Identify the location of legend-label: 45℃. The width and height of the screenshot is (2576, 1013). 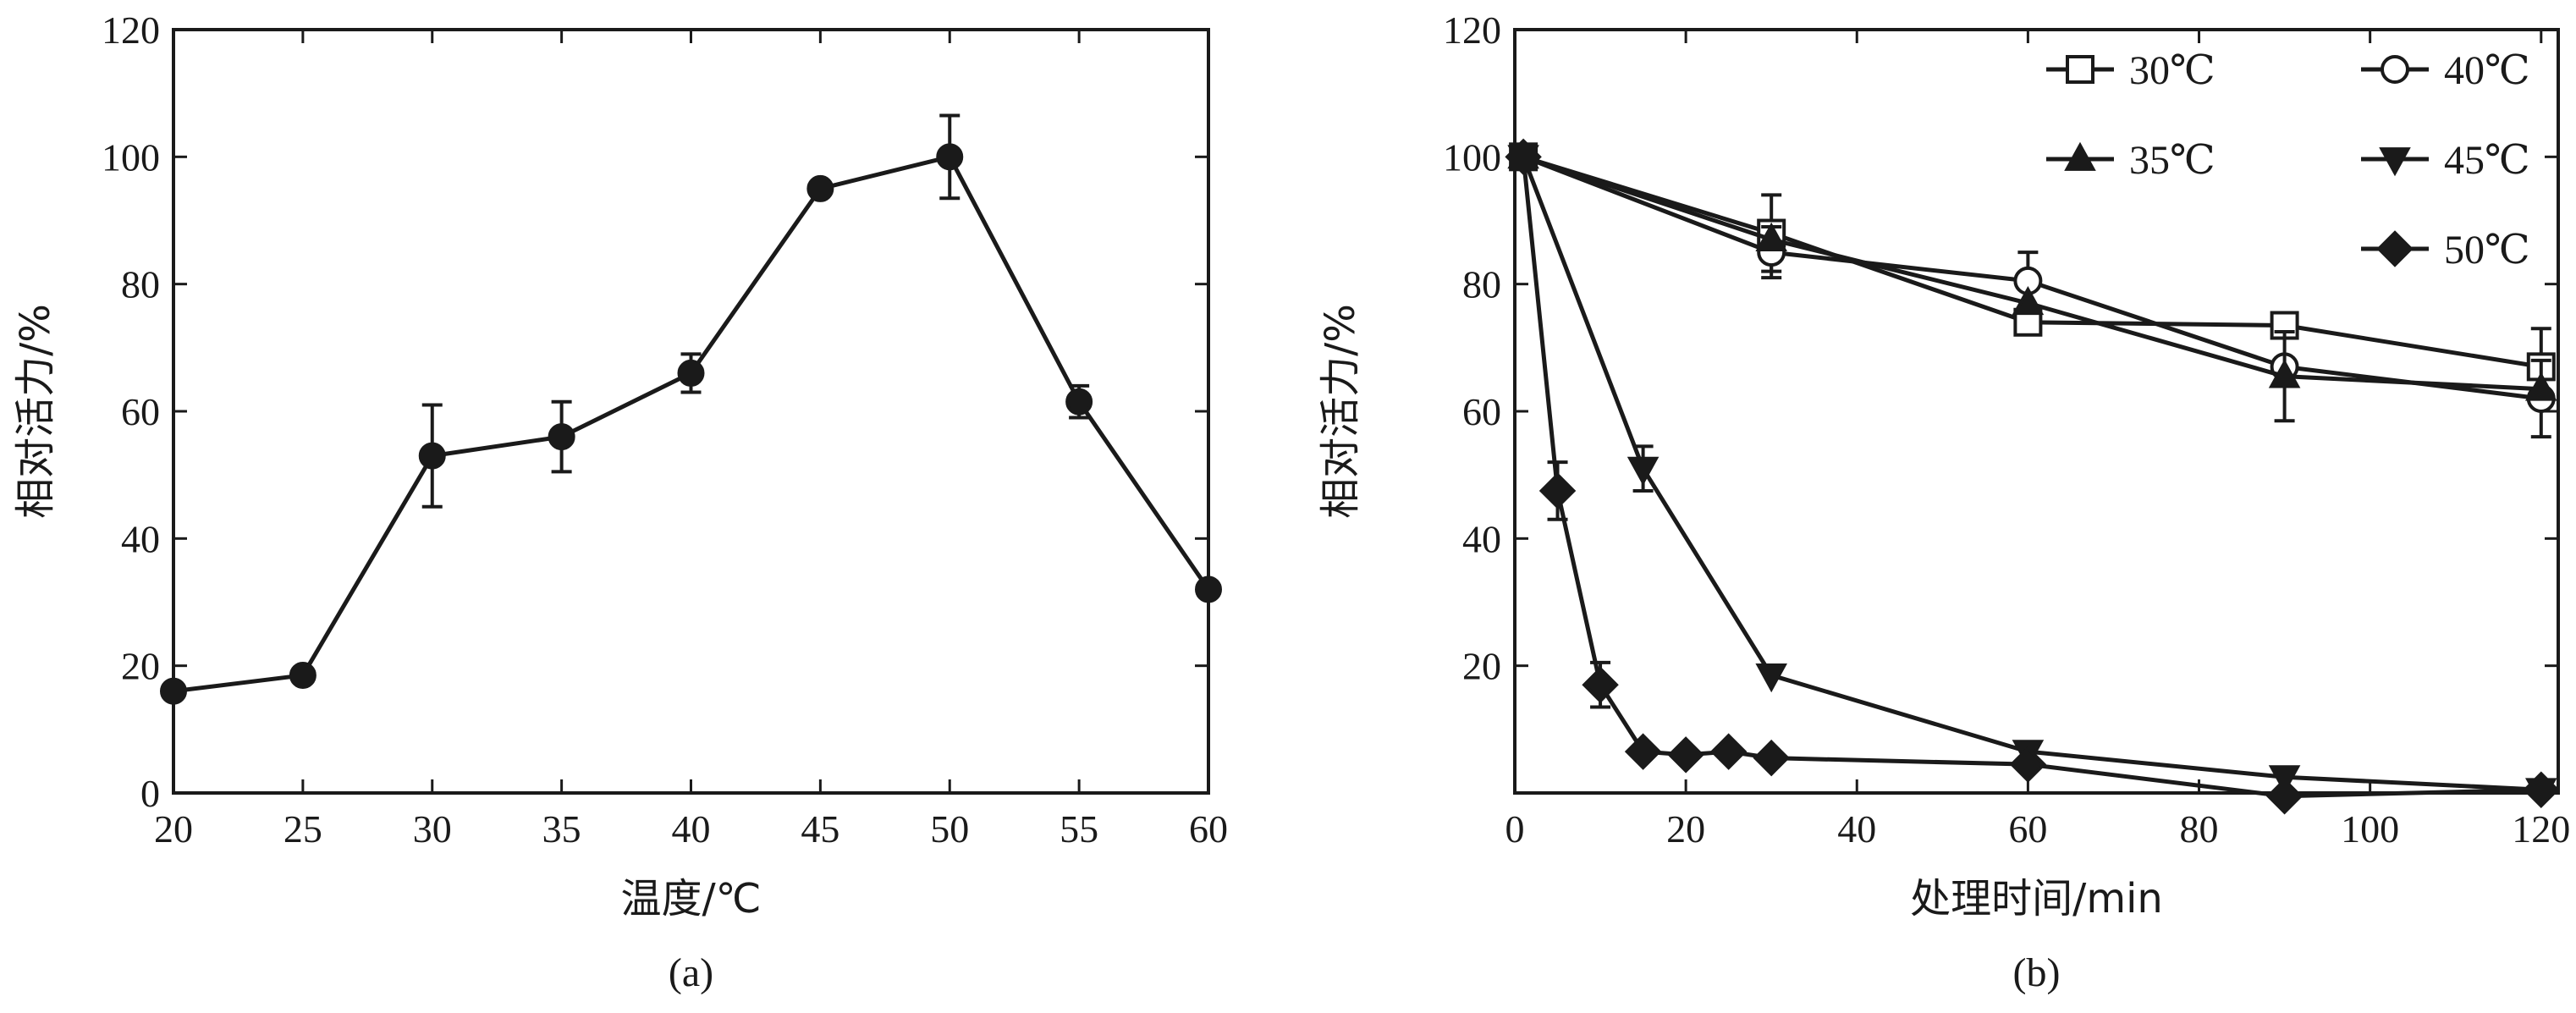
(2487, 160).